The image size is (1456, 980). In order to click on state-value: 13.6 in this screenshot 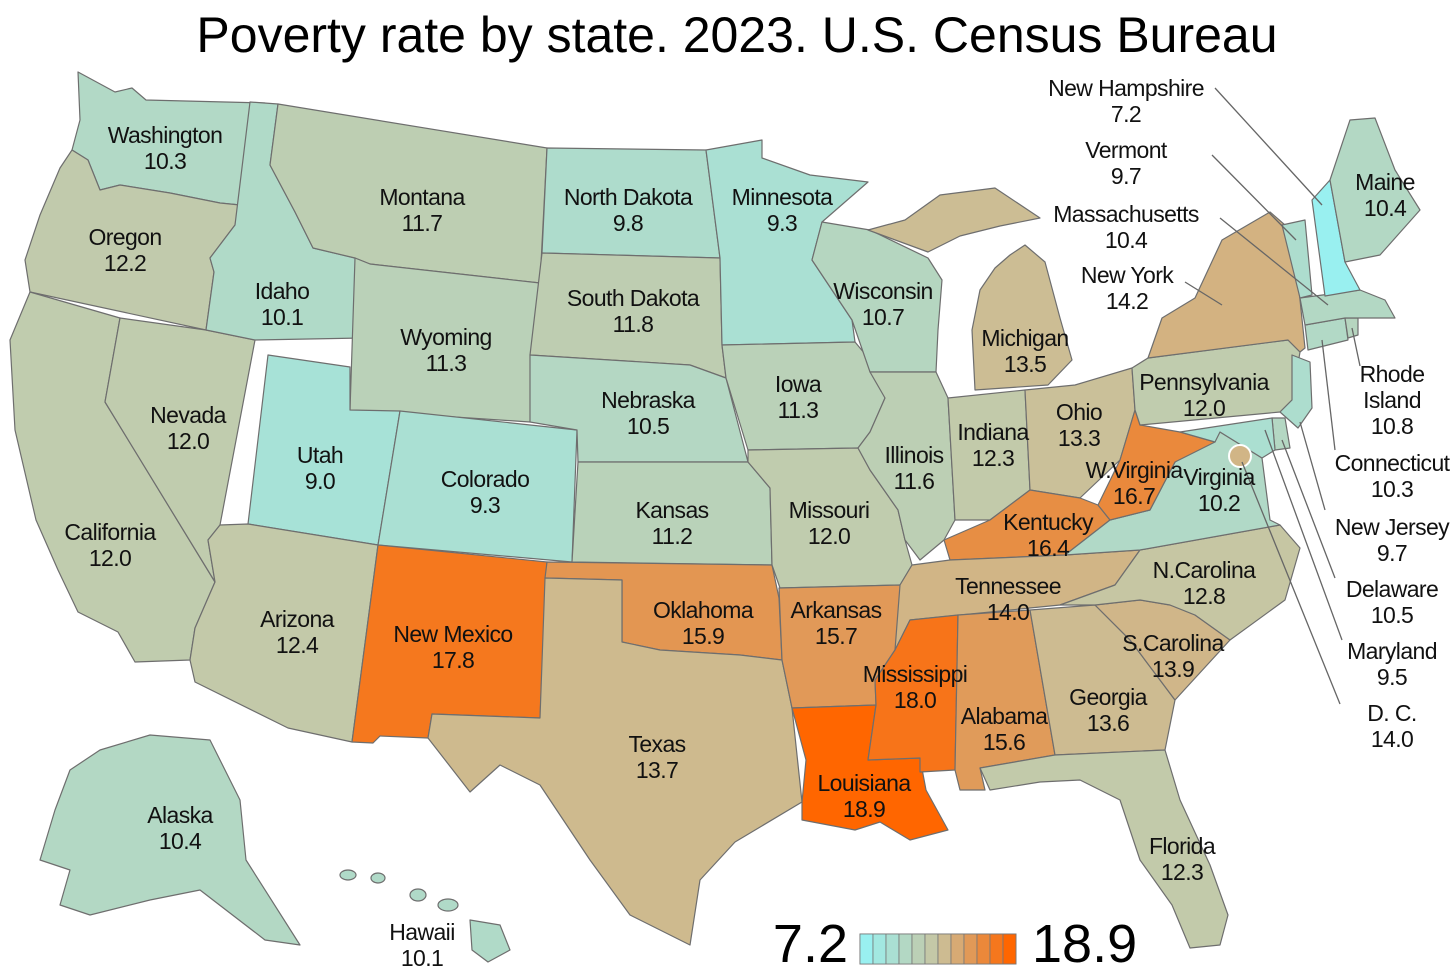, I will do `click(1108, 723)`.